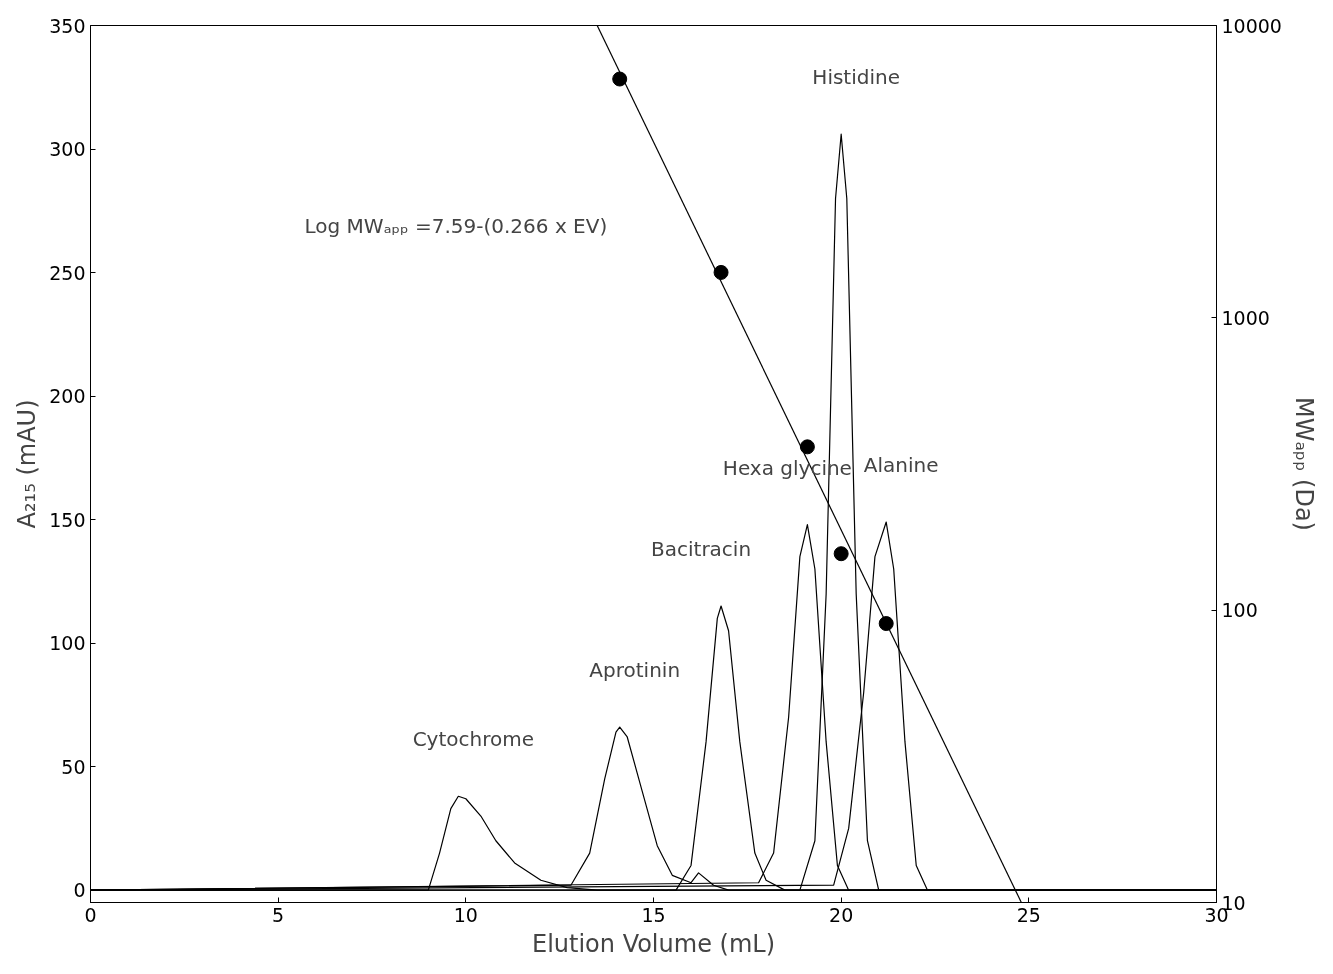  I want to click on y2-axis-title: MWₐₚₚ (Da), so click(1303, 464).